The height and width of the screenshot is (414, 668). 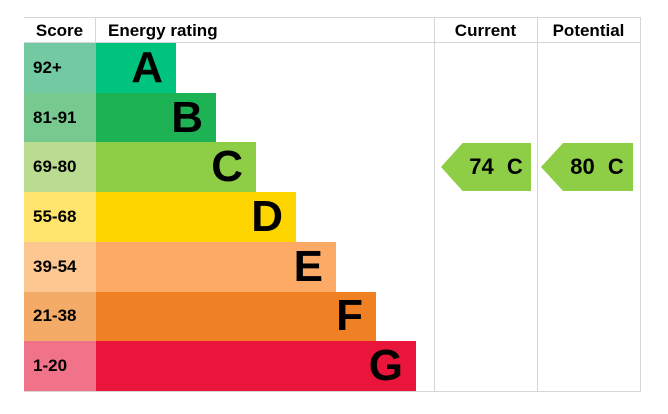 I want to click on rating-bar-c: C, so click(x=176, y=167).